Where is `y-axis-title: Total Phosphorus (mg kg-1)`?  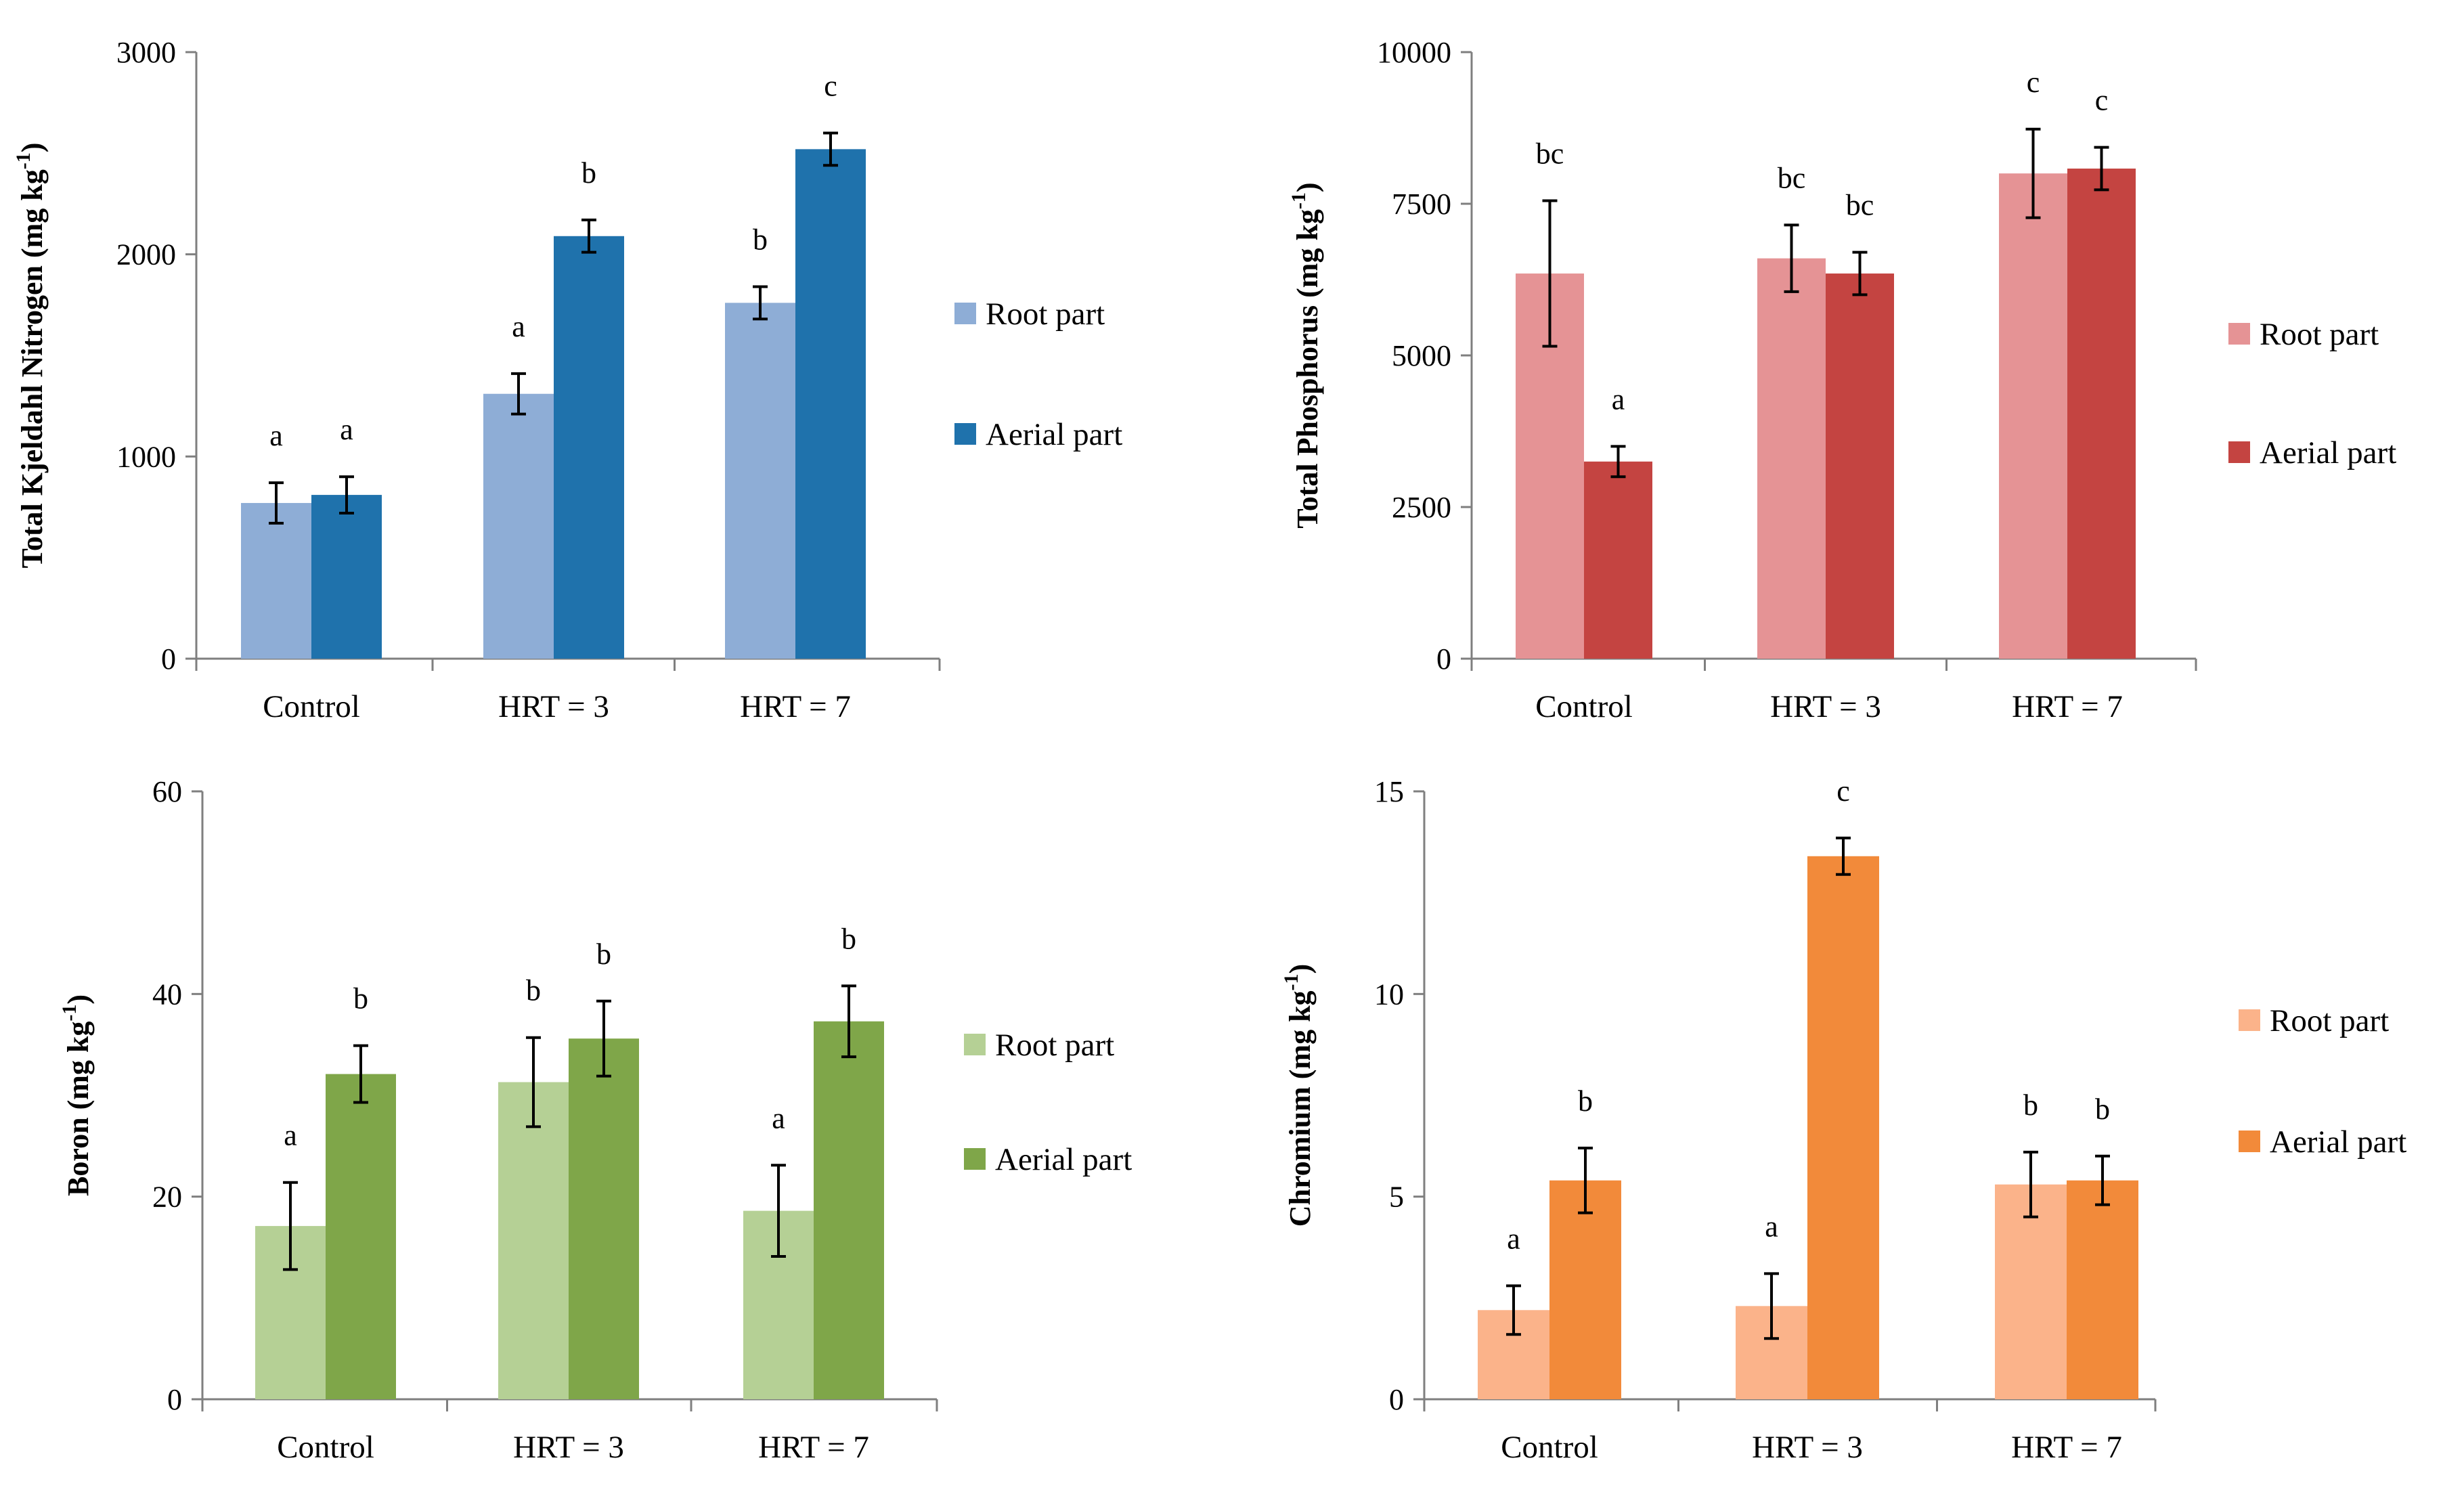
y-axis-title: Total Phosphorus (mg kg-1) is located at coordinates (1306, 355).